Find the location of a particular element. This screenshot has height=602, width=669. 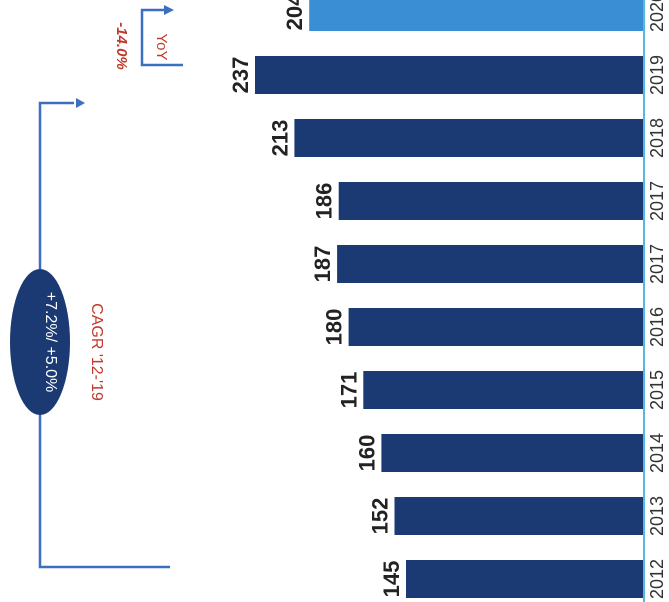

category-label: 2019 is located at coordinates (657, 75).